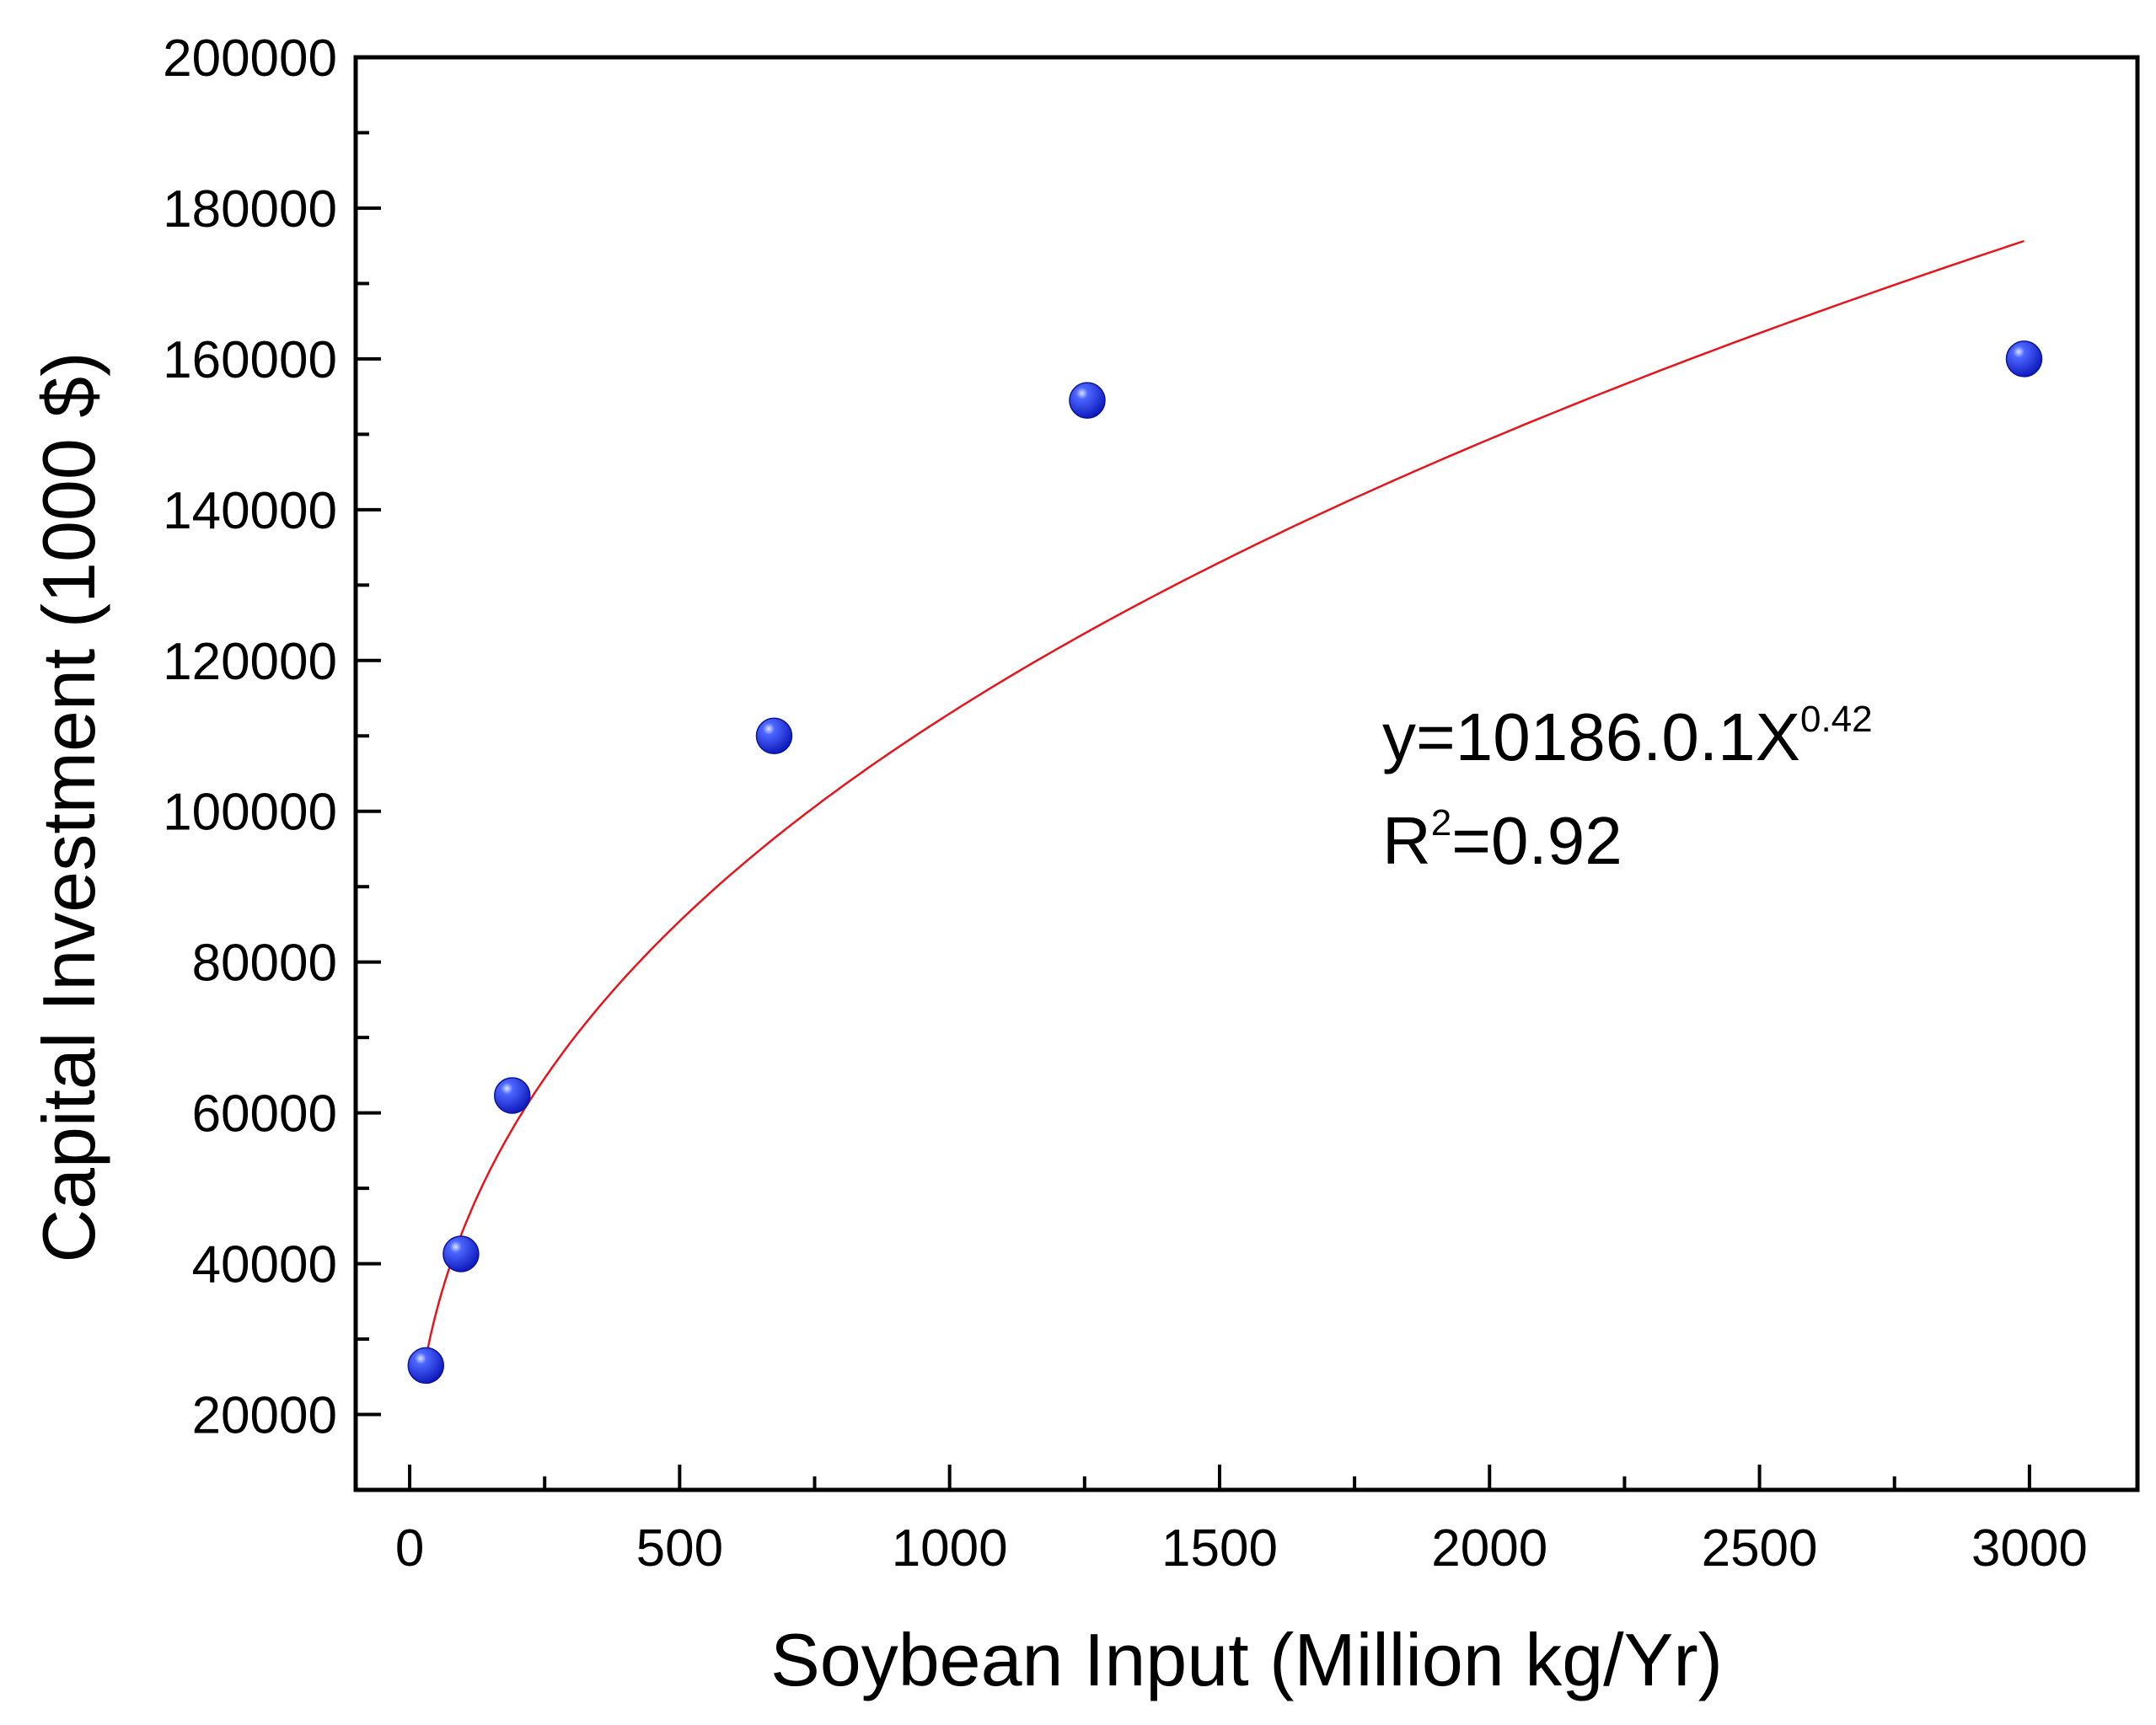 This screenshot has height=1725, width=2156. Describe the element at coordinates (250, 58) in the screenshot. I see `y-tick-label: 200000` at that location.